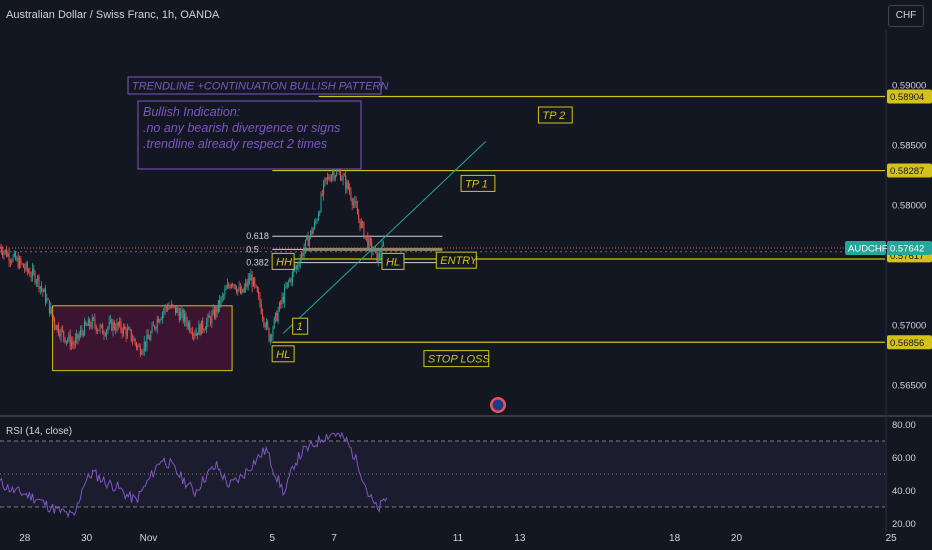 This screenshot has height=550, width=932. I want to click on rsi-line, so click(194, 475).